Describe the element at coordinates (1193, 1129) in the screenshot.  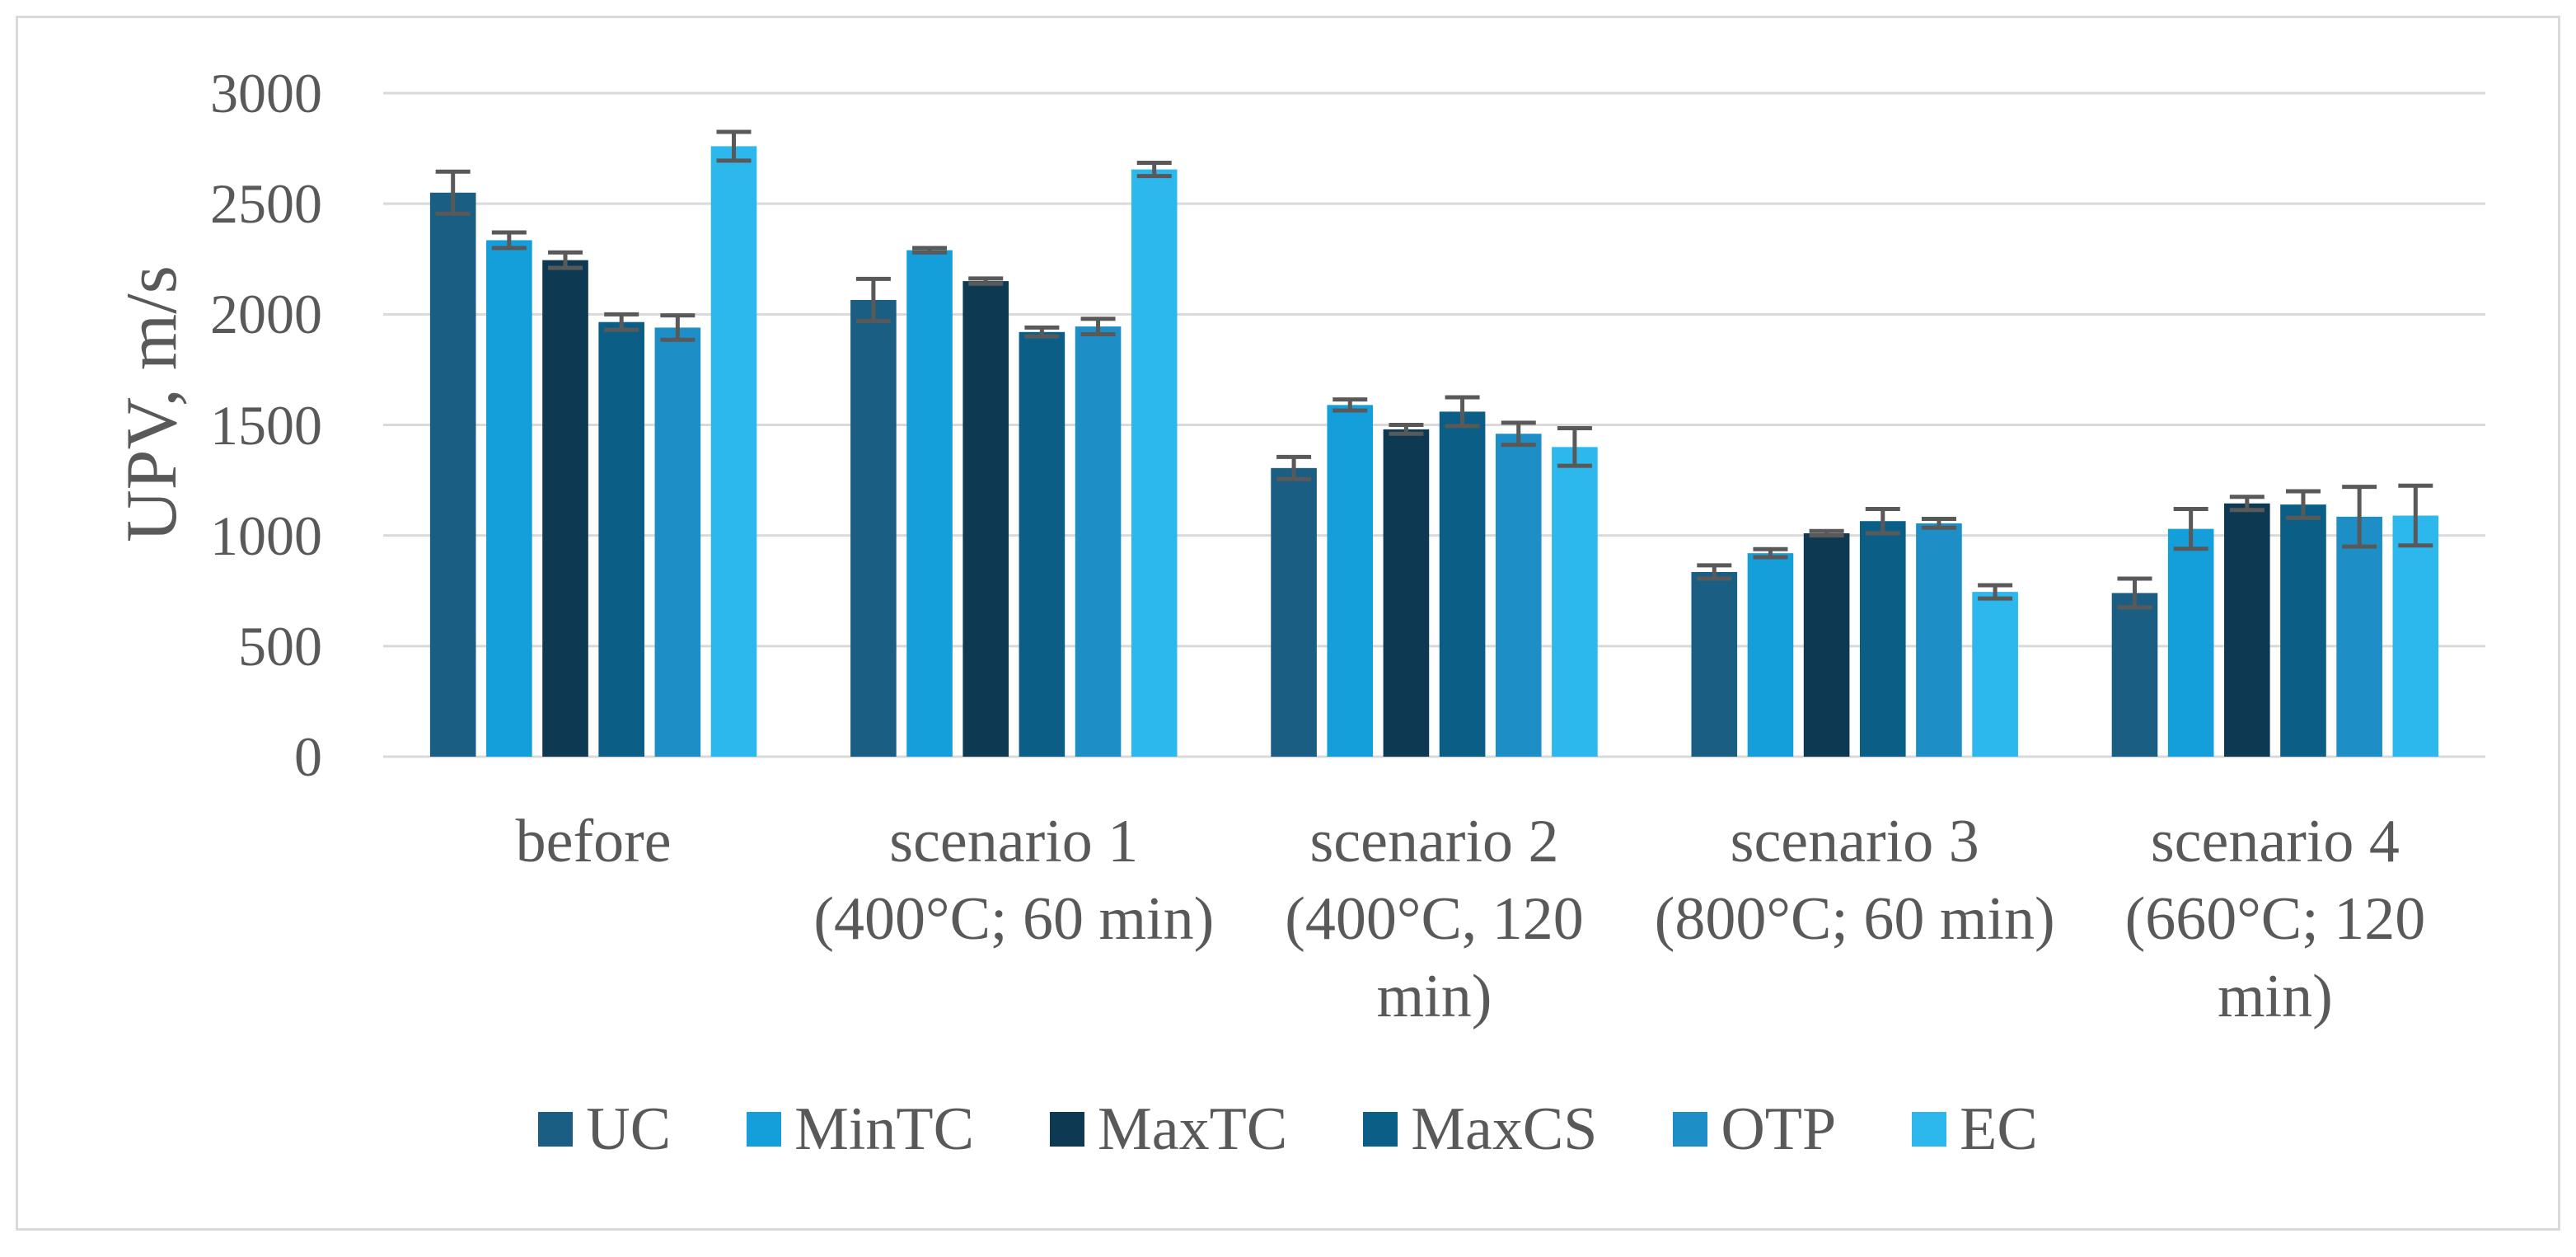
I see `legend-label-maxtc: MaxTC` at that location.